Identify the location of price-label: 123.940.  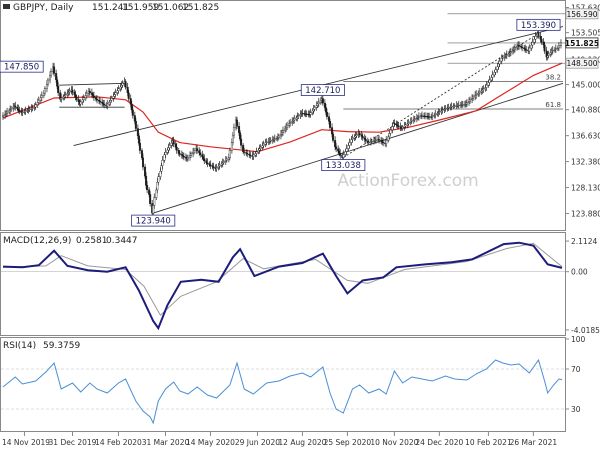
(153, 222).